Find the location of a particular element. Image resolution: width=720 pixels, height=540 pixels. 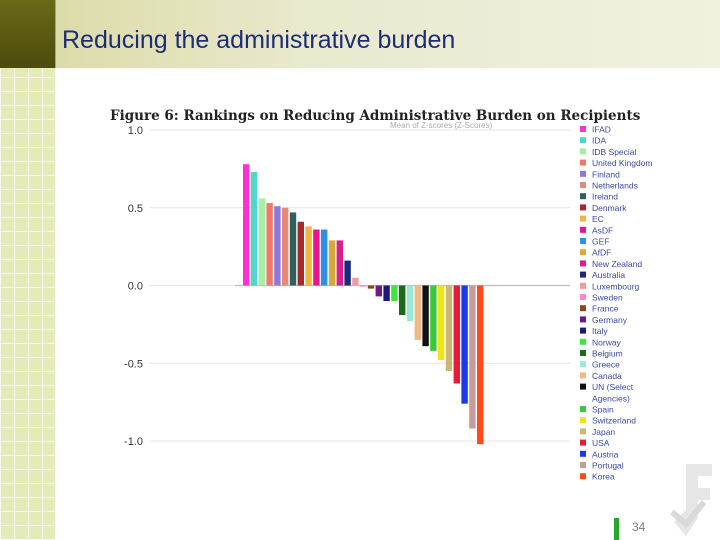

legend-label: Sweden is located at coordinates (607, 298).